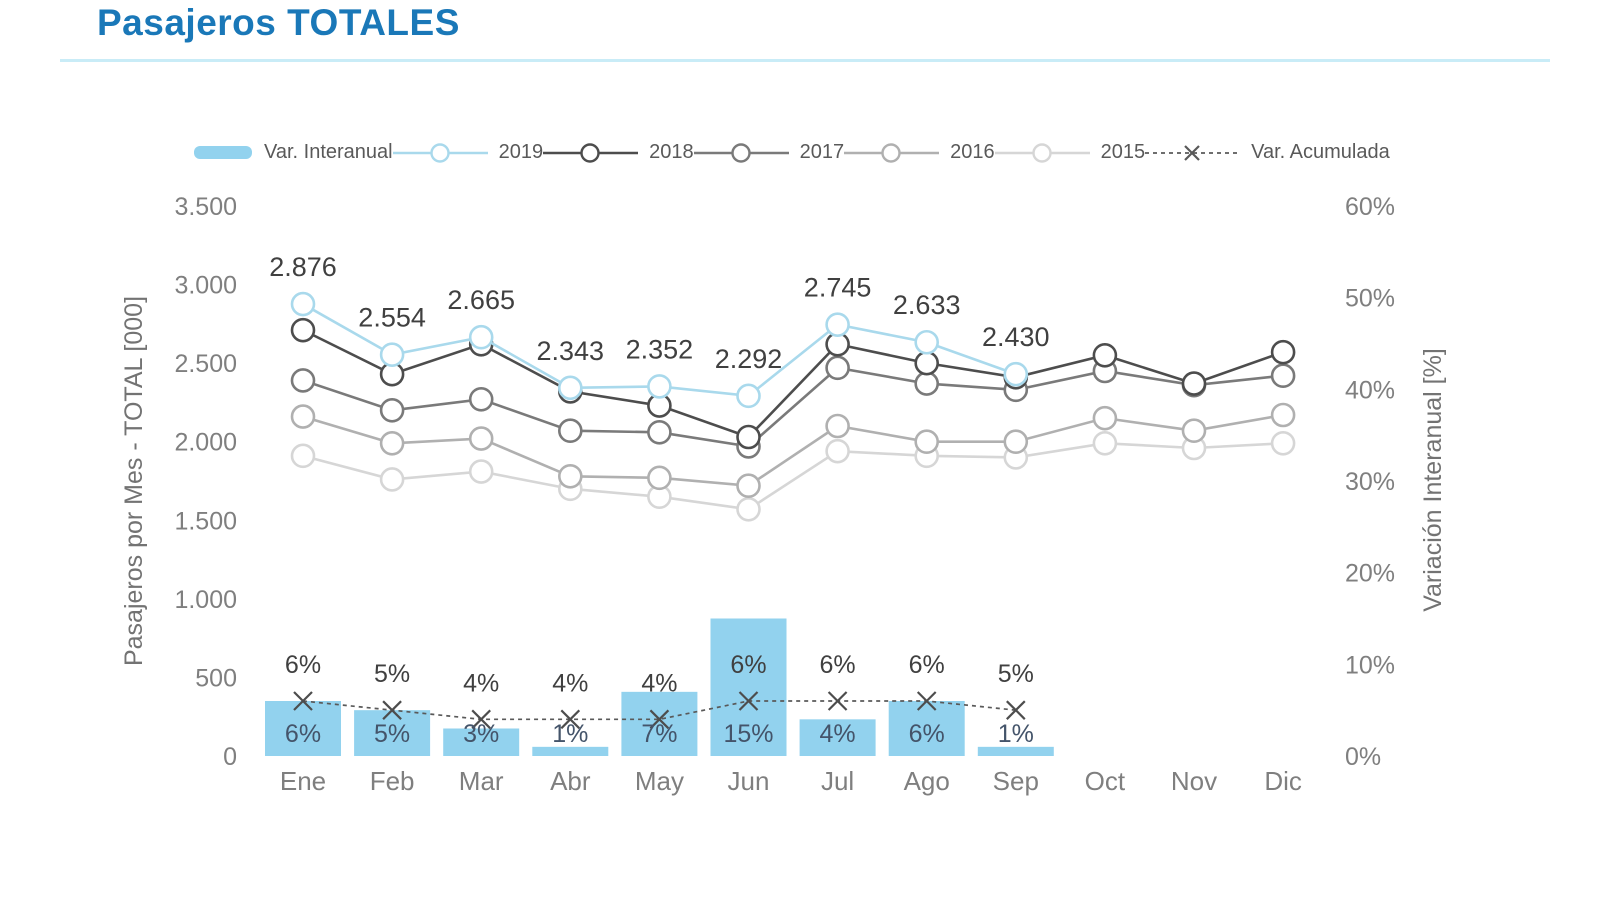  What do you see at coordinates (1105, 443) in the screenshot?
I see `point-2015-Oct` at bounding box center [1105, 443].